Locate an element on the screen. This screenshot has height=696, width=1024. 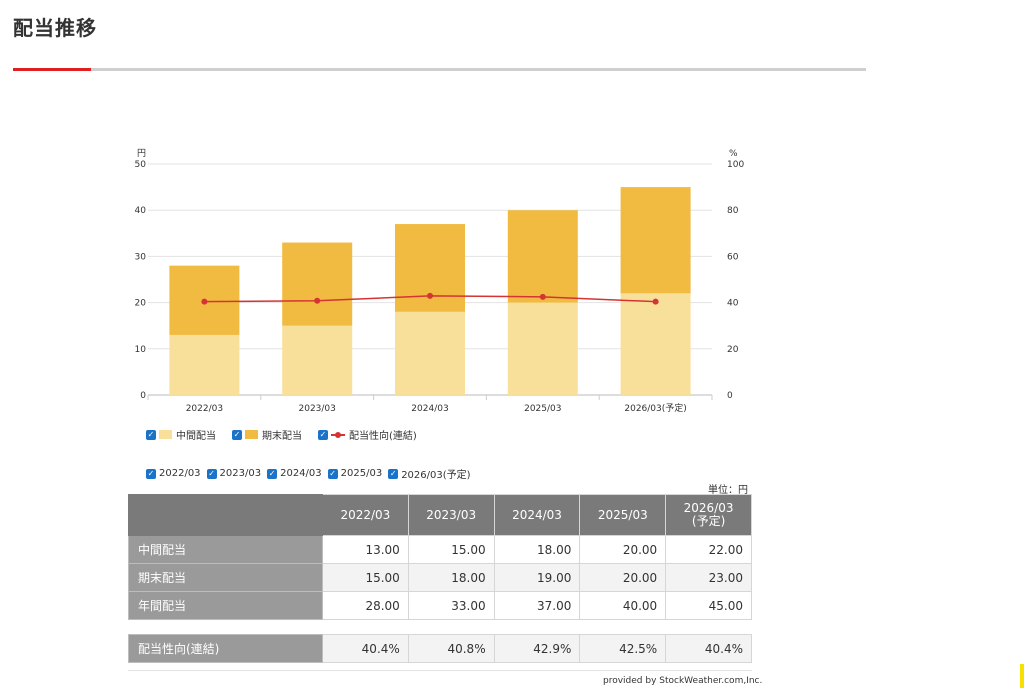
row-header: 中間配当 is located at coordinates (225, 549).